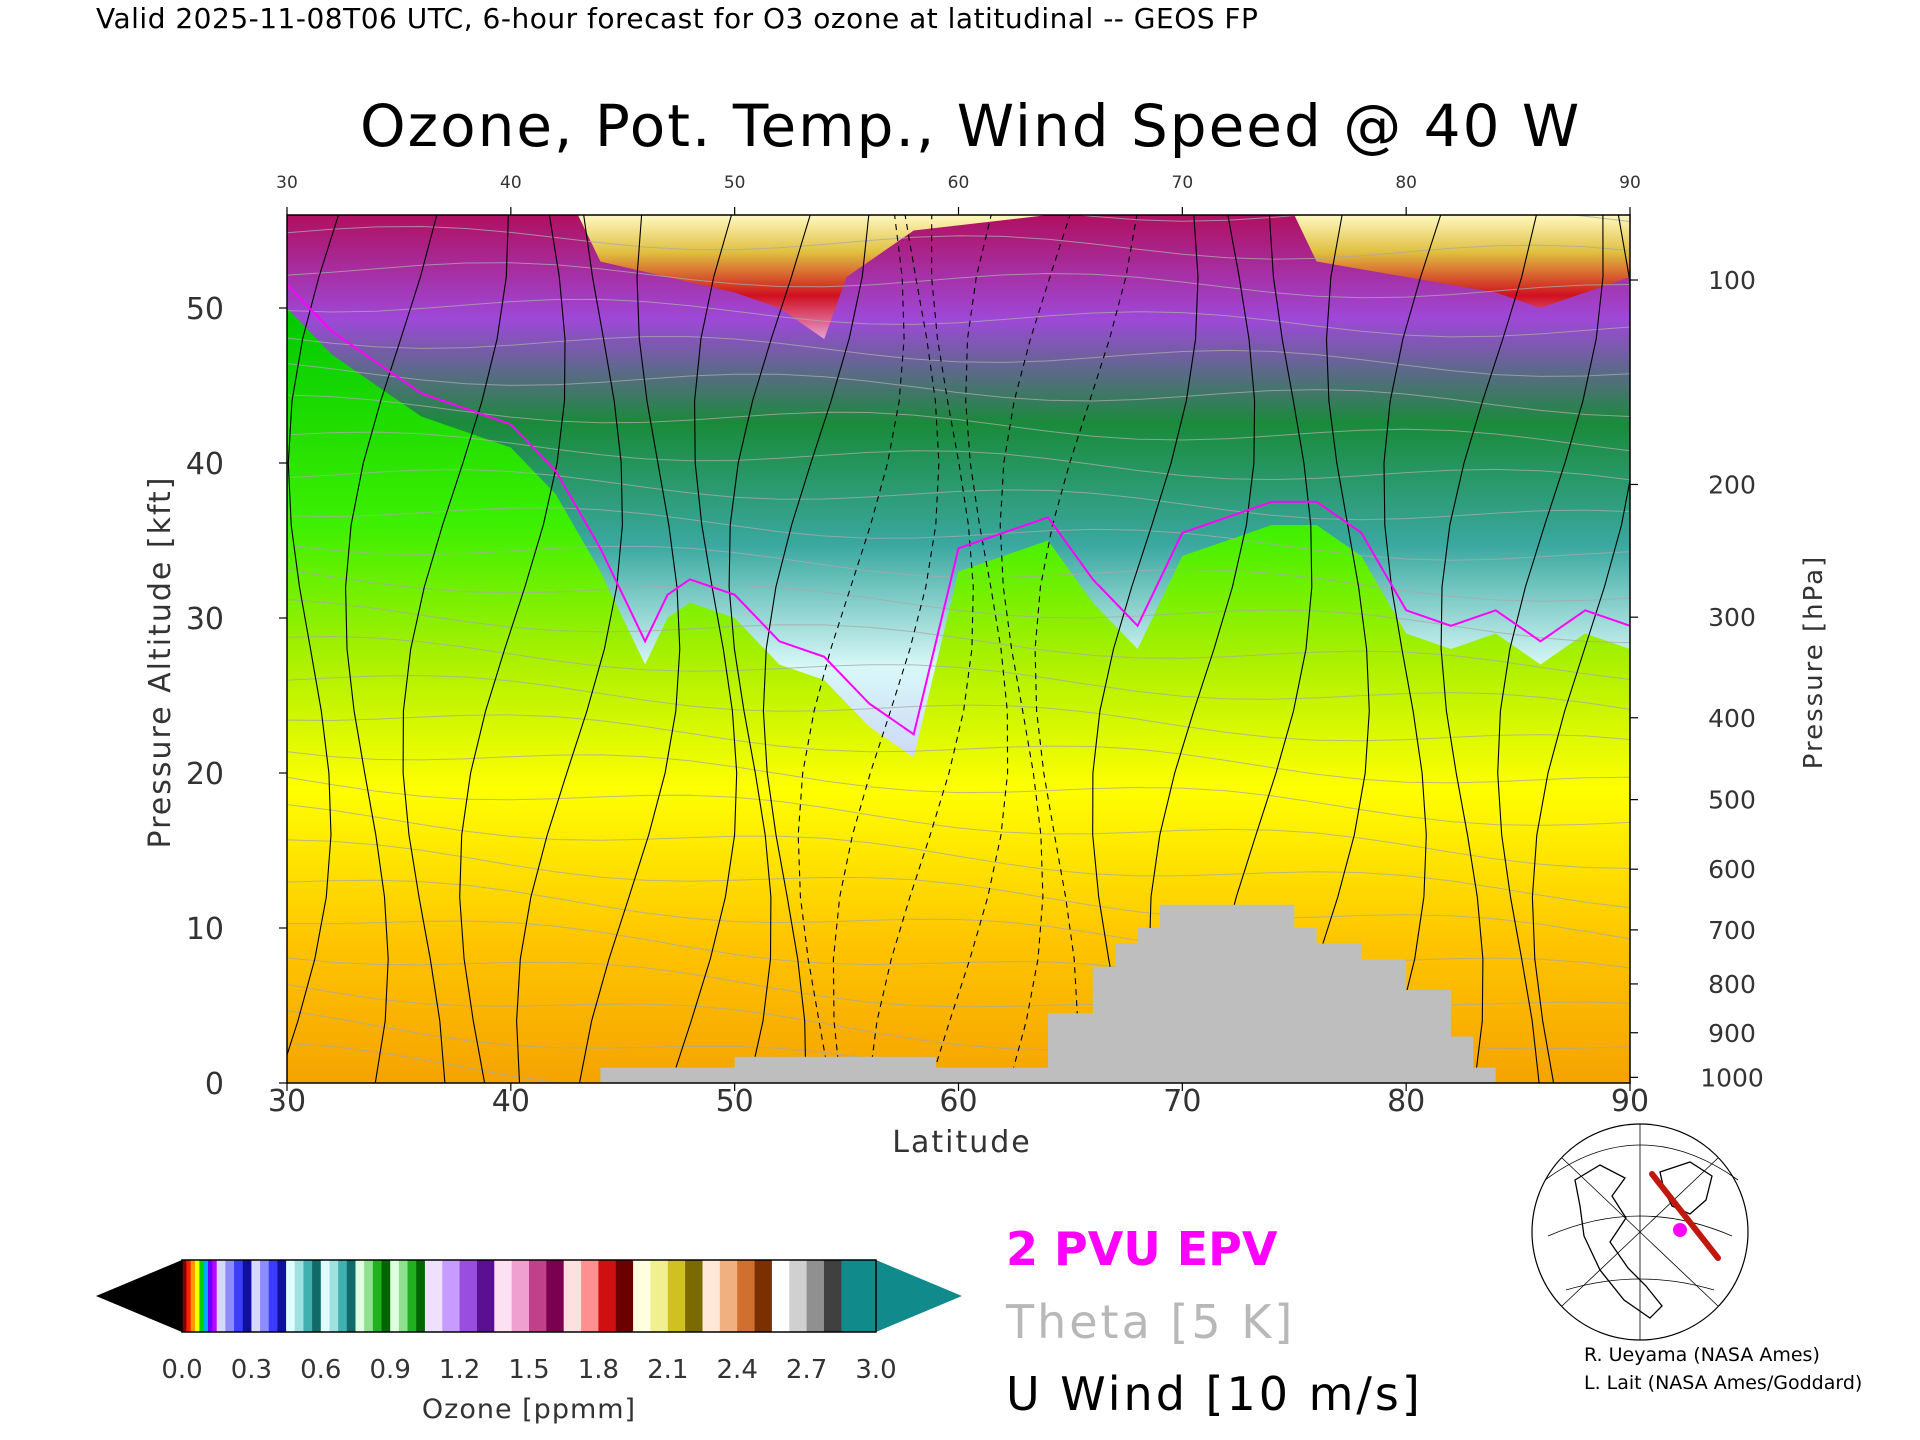 This screenshot has height=1440, width=1920. Describe the element at coordinates (1214, 1394) in the screenshot. I see `legend-u-wind: U Wind [10 m/s]` at that location.